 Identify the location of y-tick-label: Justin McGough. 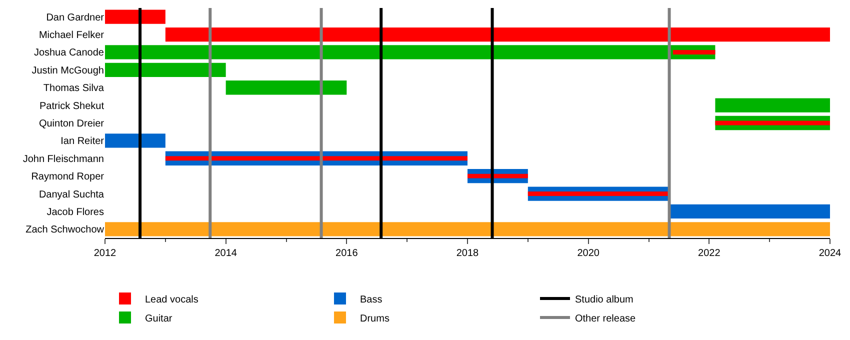
(68, 70).